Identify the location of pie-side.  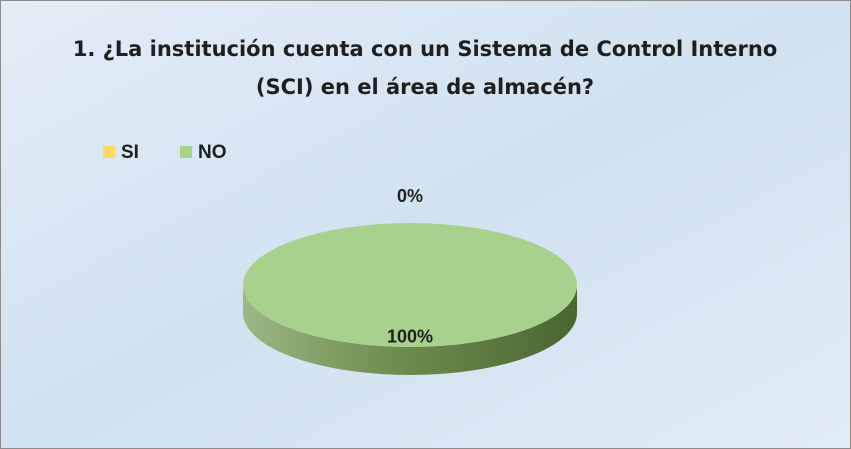
(410, 330).